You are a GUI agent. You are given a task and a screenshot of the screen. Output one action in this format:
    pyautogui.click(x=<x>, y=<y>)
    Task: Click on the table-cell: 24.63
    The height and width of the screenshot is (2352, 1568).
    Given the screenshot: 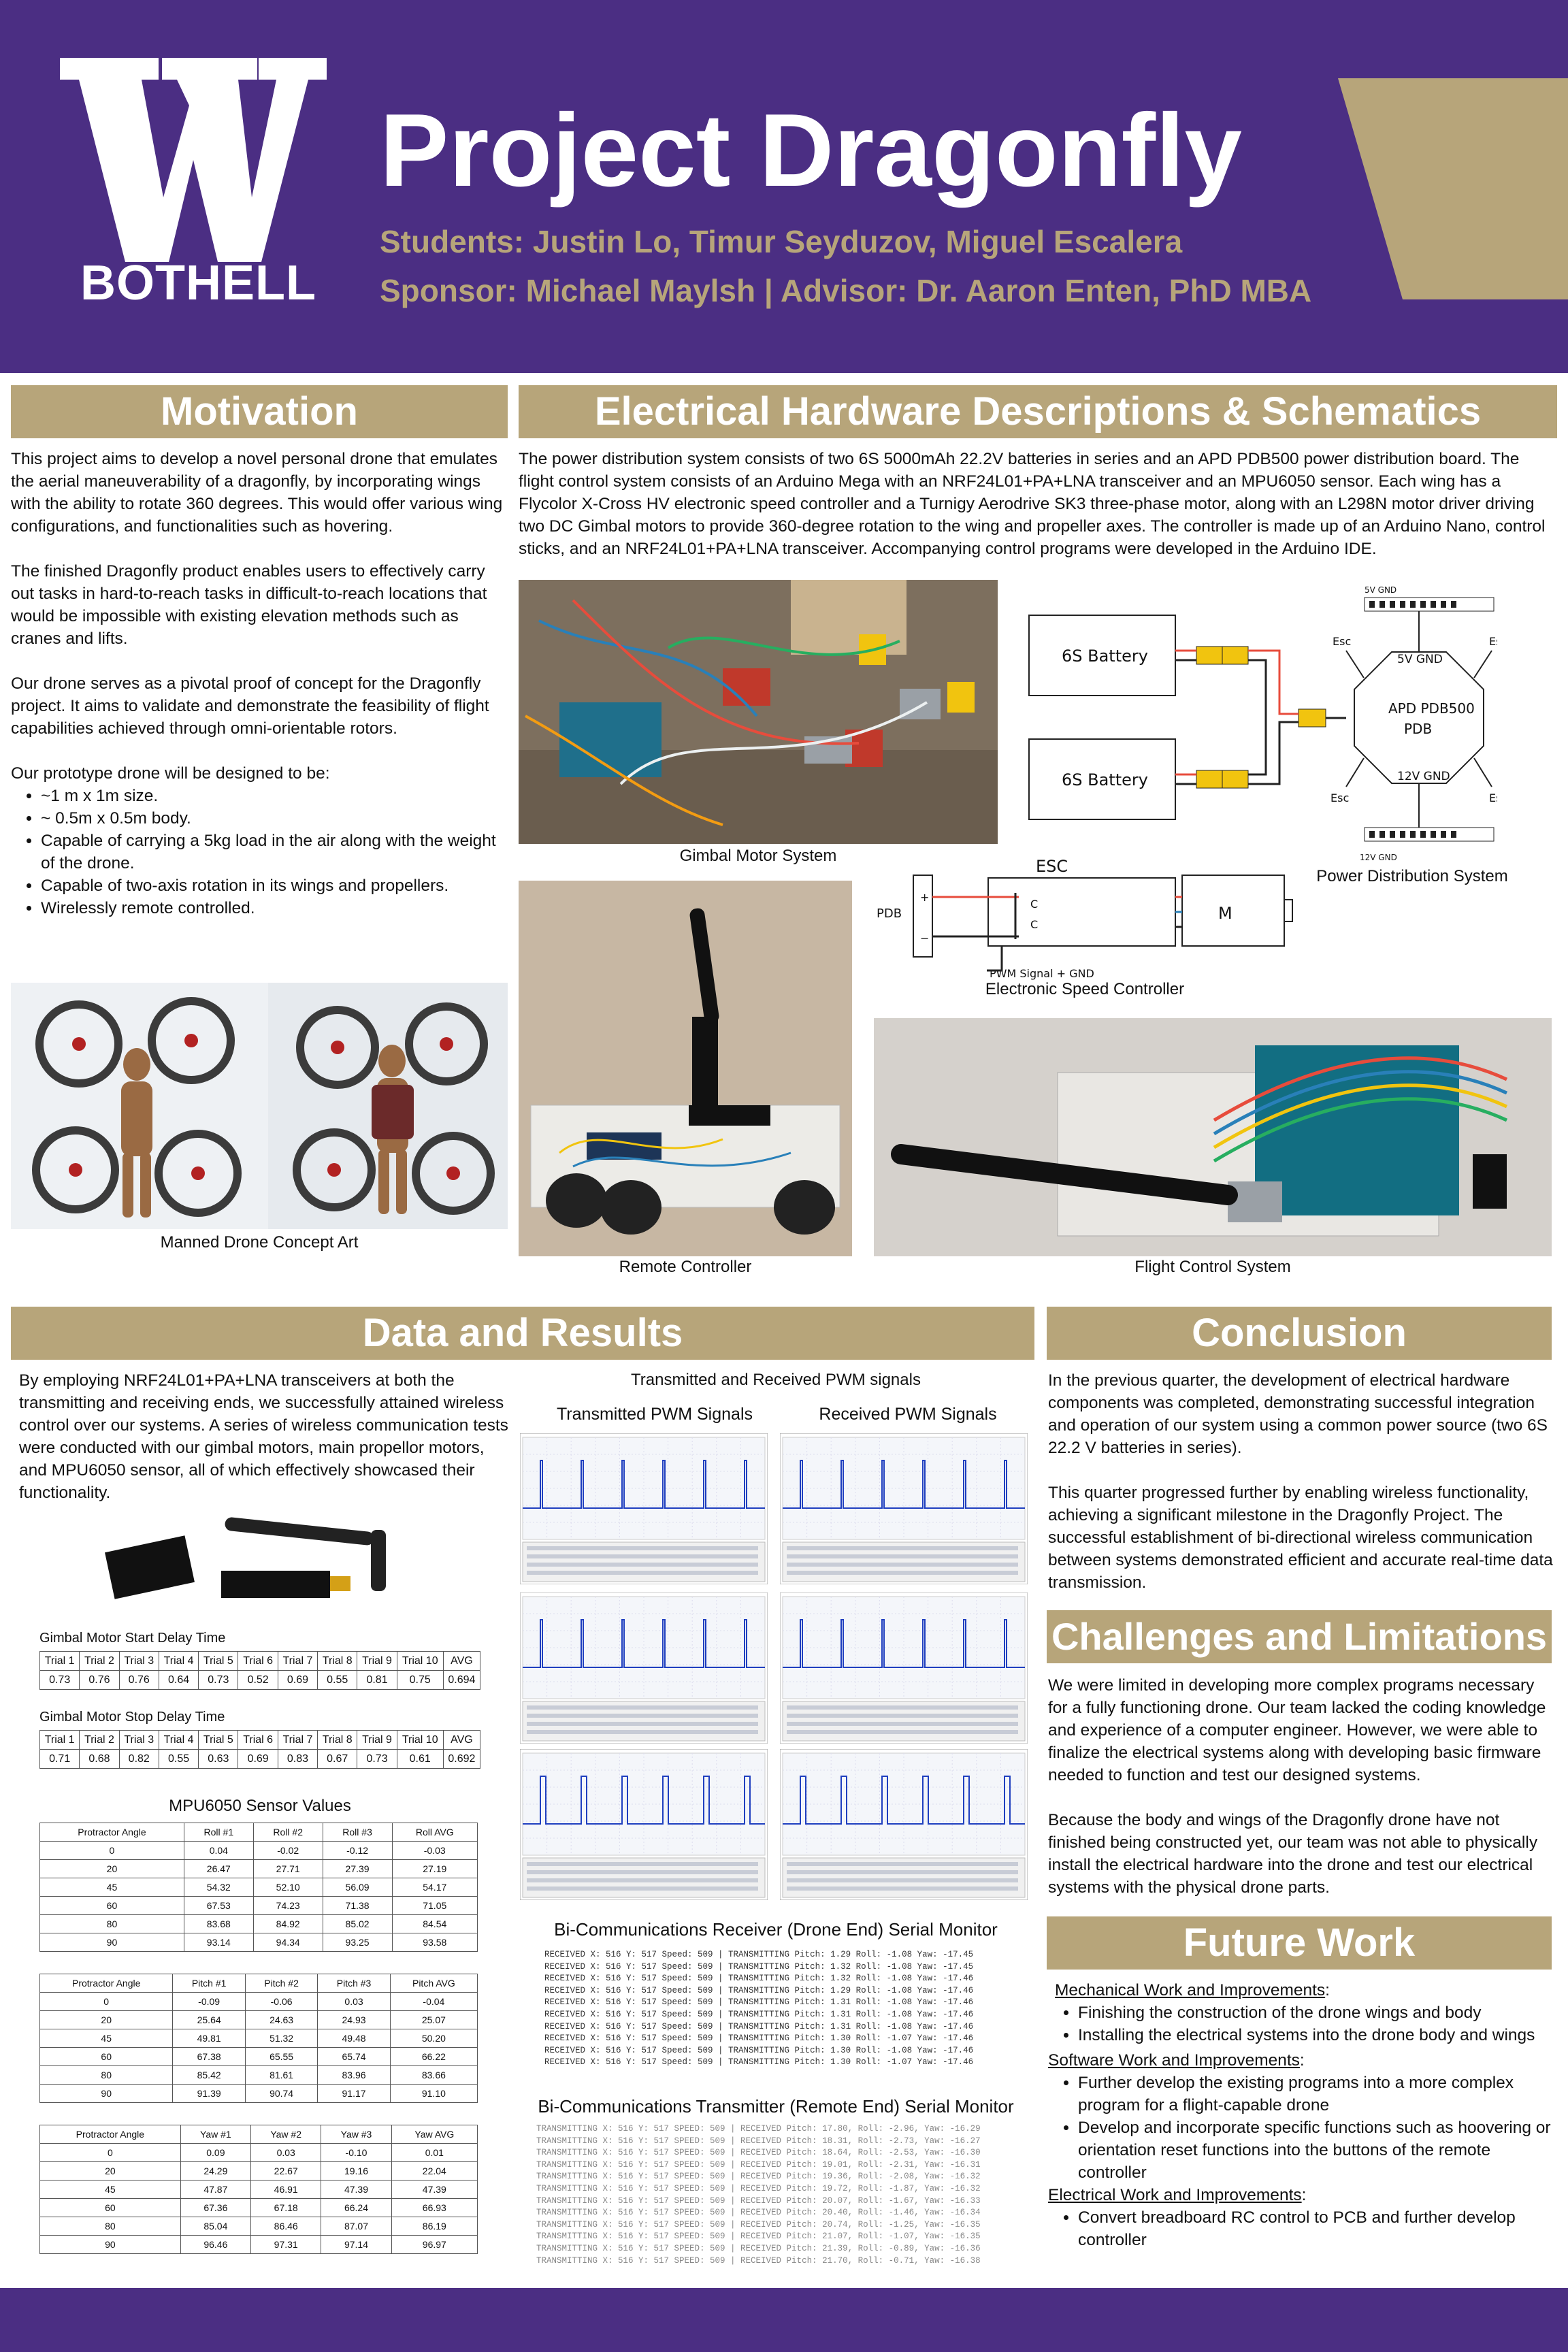 What is the action you would take?
    pyautogui.click(x=281, y=2020)
    